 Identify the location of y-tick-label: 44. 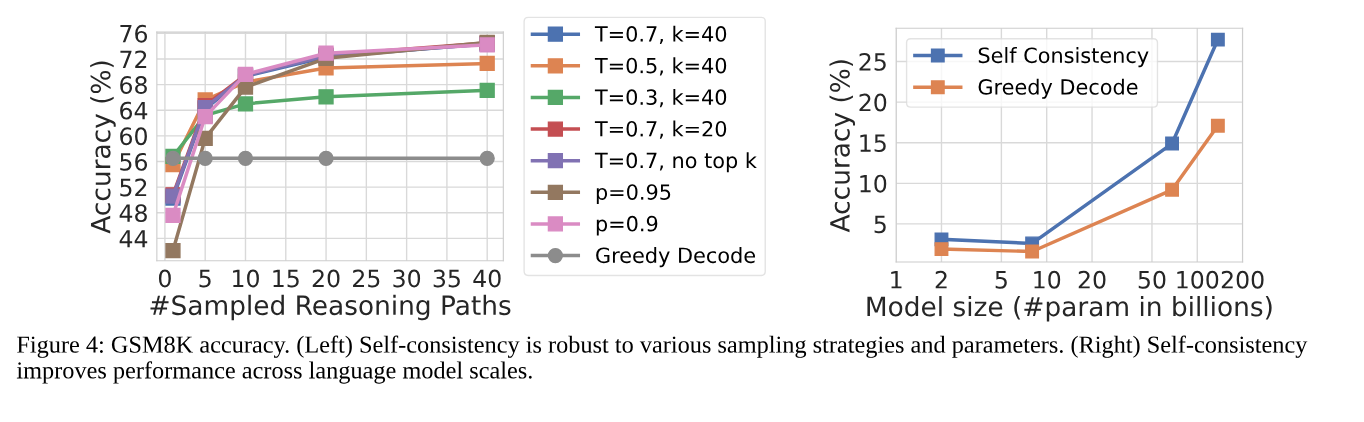
(133, 239).